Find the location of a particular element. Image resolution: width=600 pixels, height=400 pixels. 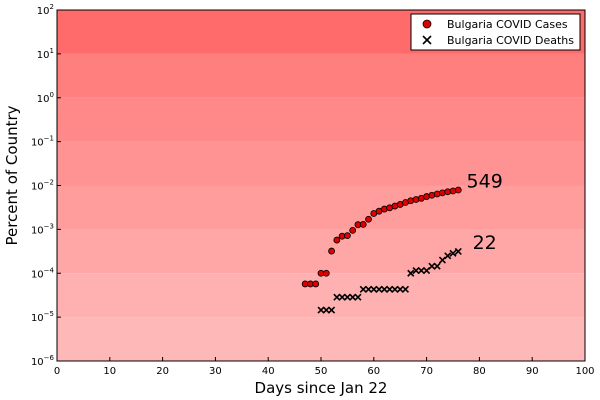

y-axis-ticks: 10⁻⁶ 10⁻⁵ 10⁻⁴ 10⁻³ 10⁻² 10⁻¹ 10⁰ 10¹ 10² is located at coordinates (46, 185).